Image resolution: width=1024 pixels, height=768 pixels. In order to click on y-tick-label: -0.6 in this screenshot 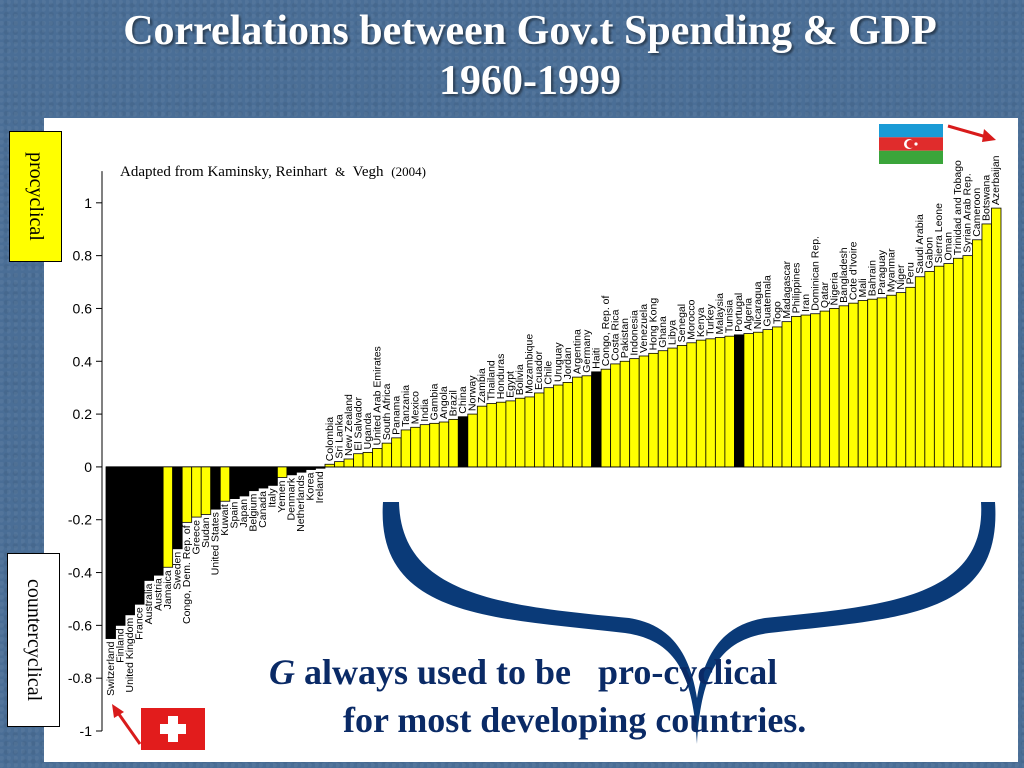, I will do `click(80, 625)`.